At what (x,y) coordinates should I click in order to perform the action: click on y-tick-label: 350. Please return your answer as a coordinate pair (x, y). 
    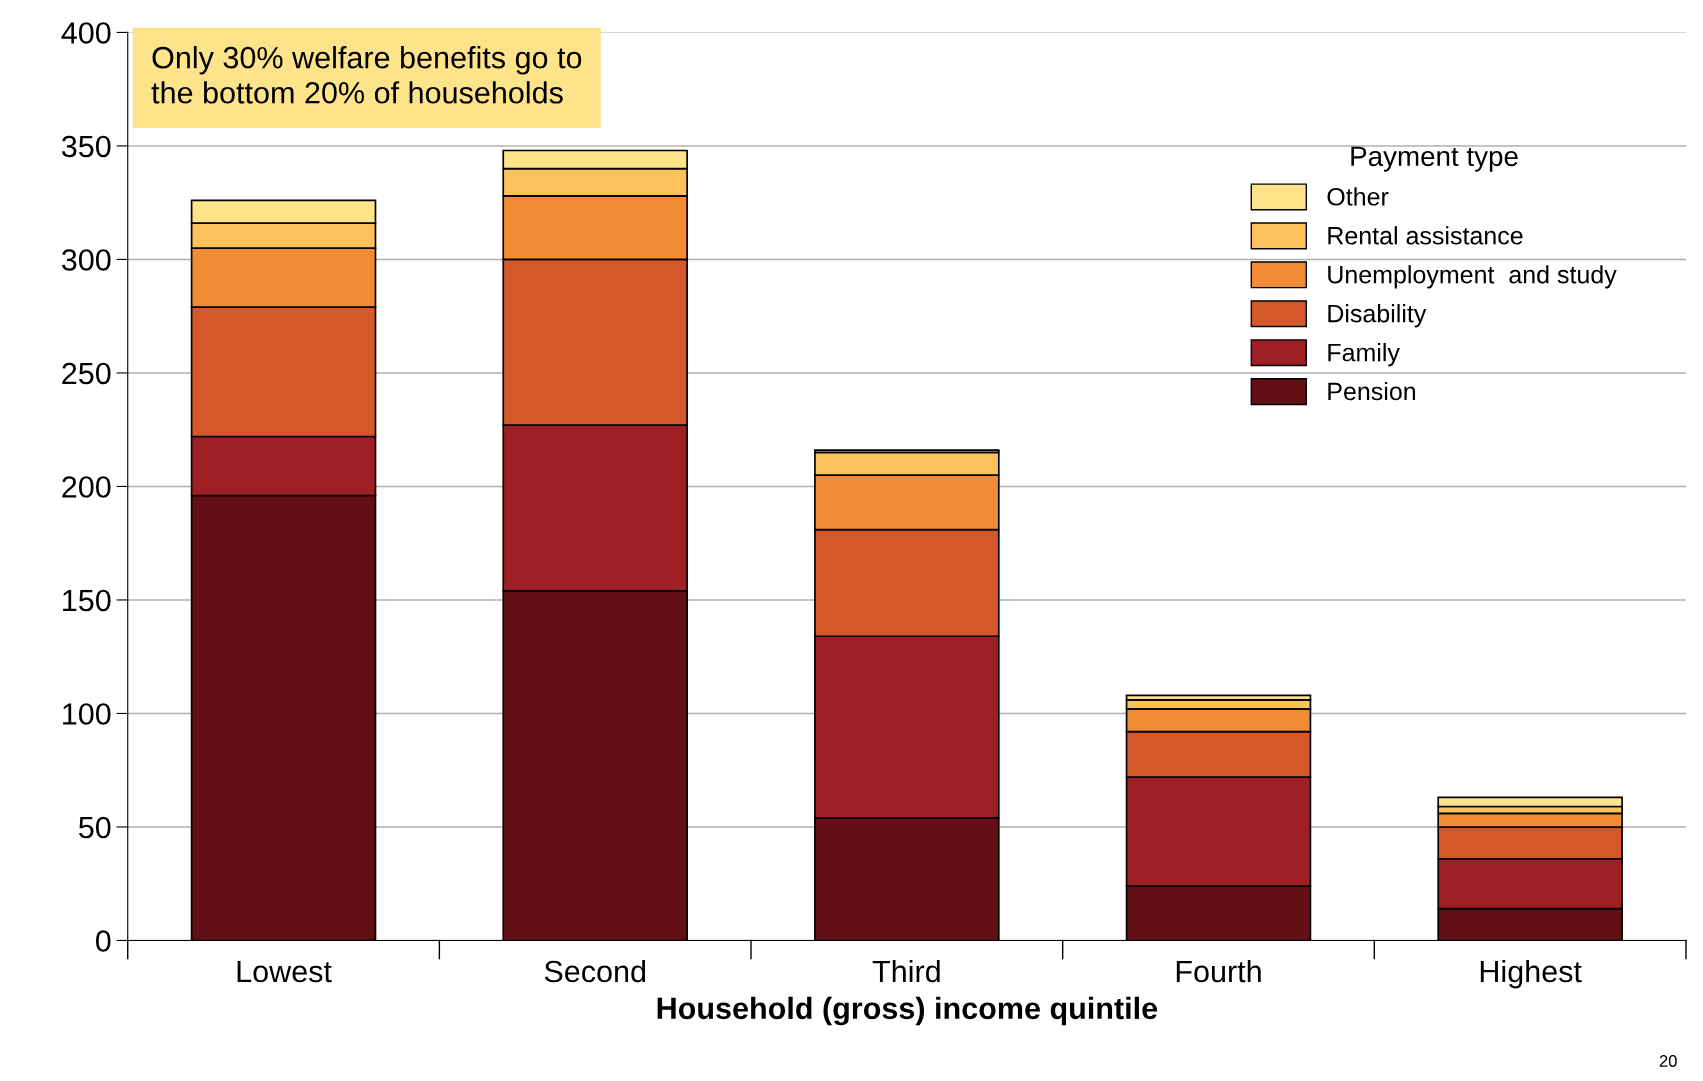
    Looking at the image, I should click on (86, 146).